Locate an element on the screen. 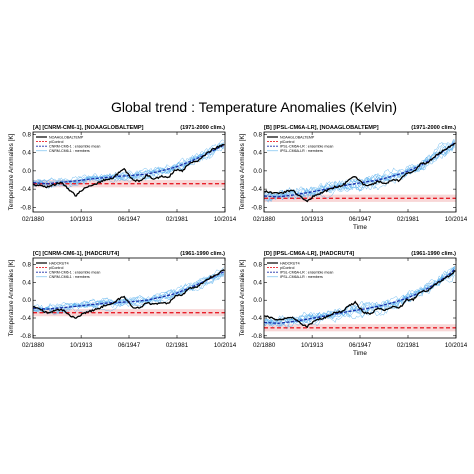 Image resolution: width=474 pixels, height=474 pixels. panel-title: [A] [CNRM-CM6-1], [NOAAGLOBALTEMP] is located at coordinates (88, 128).